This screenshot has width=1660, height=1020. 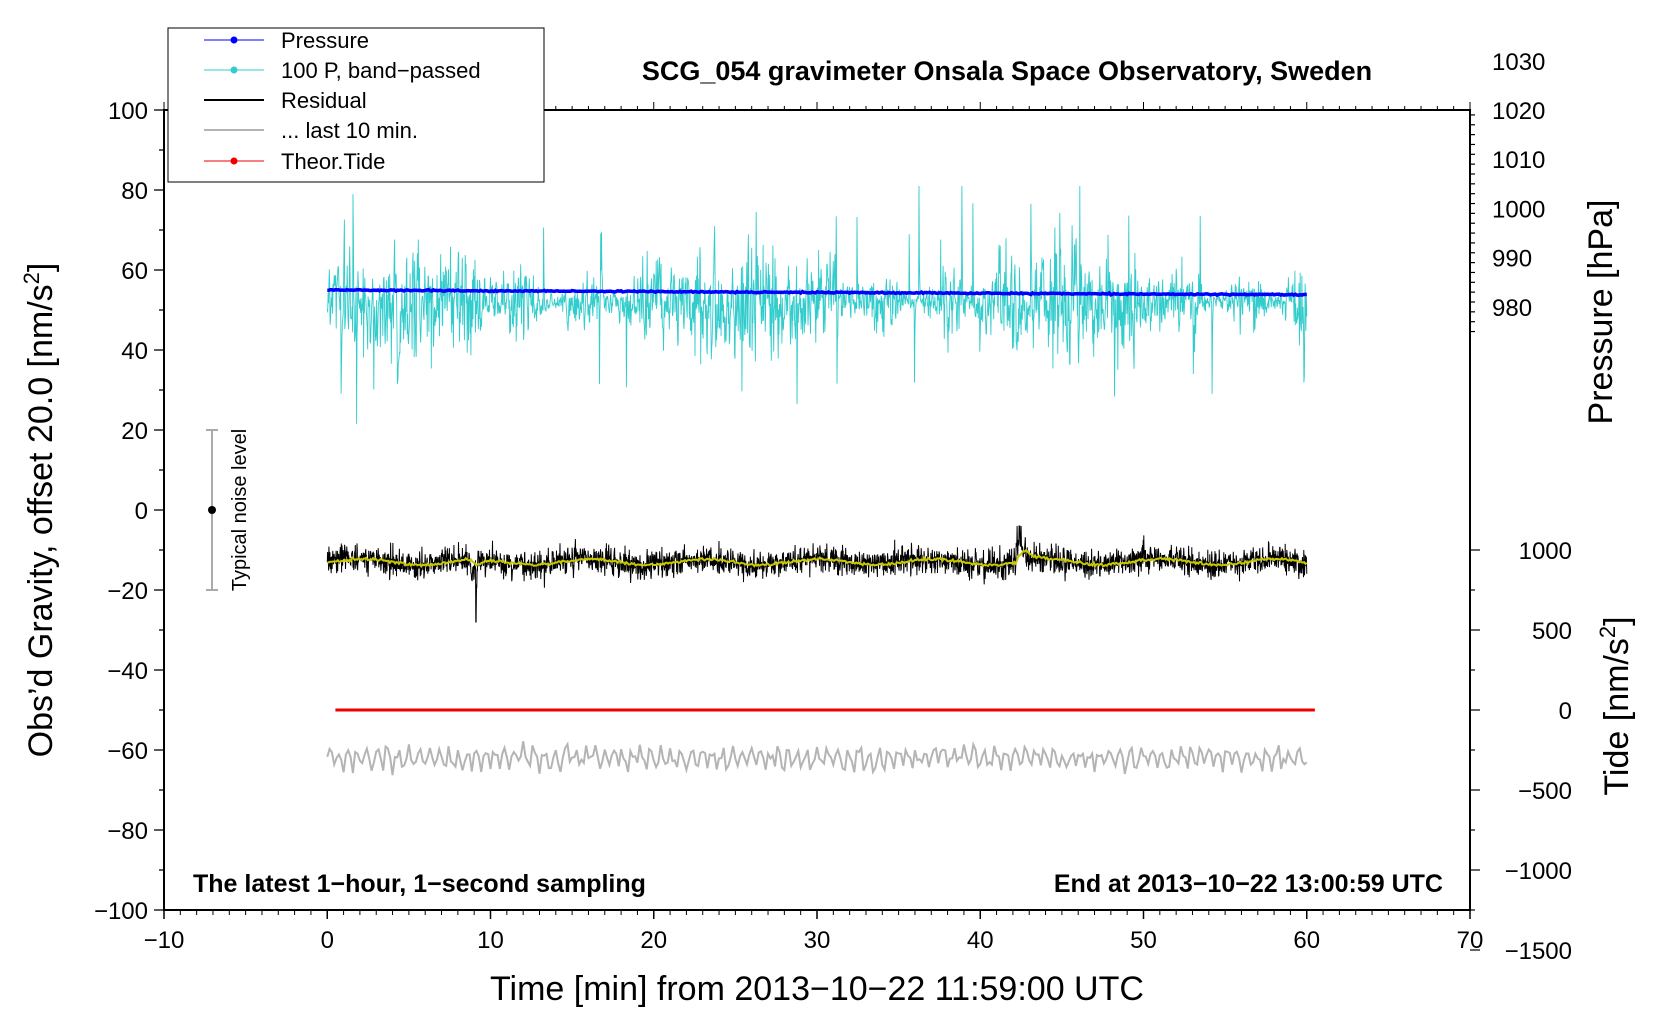 I want to click on tide-tick-labels: −1500 −1000 −500 0 500 1000, so click(x=1538, y=751).